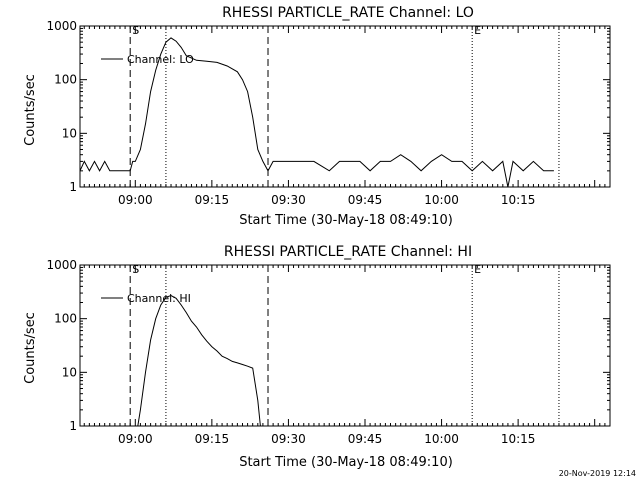 The width and height of the screenshot is (640, 480). Describe the element at coordinates (348, 13) in the screenshot. I see `chart-title: RHESSI PARTICLE_RATE Channel: LO` at that location.